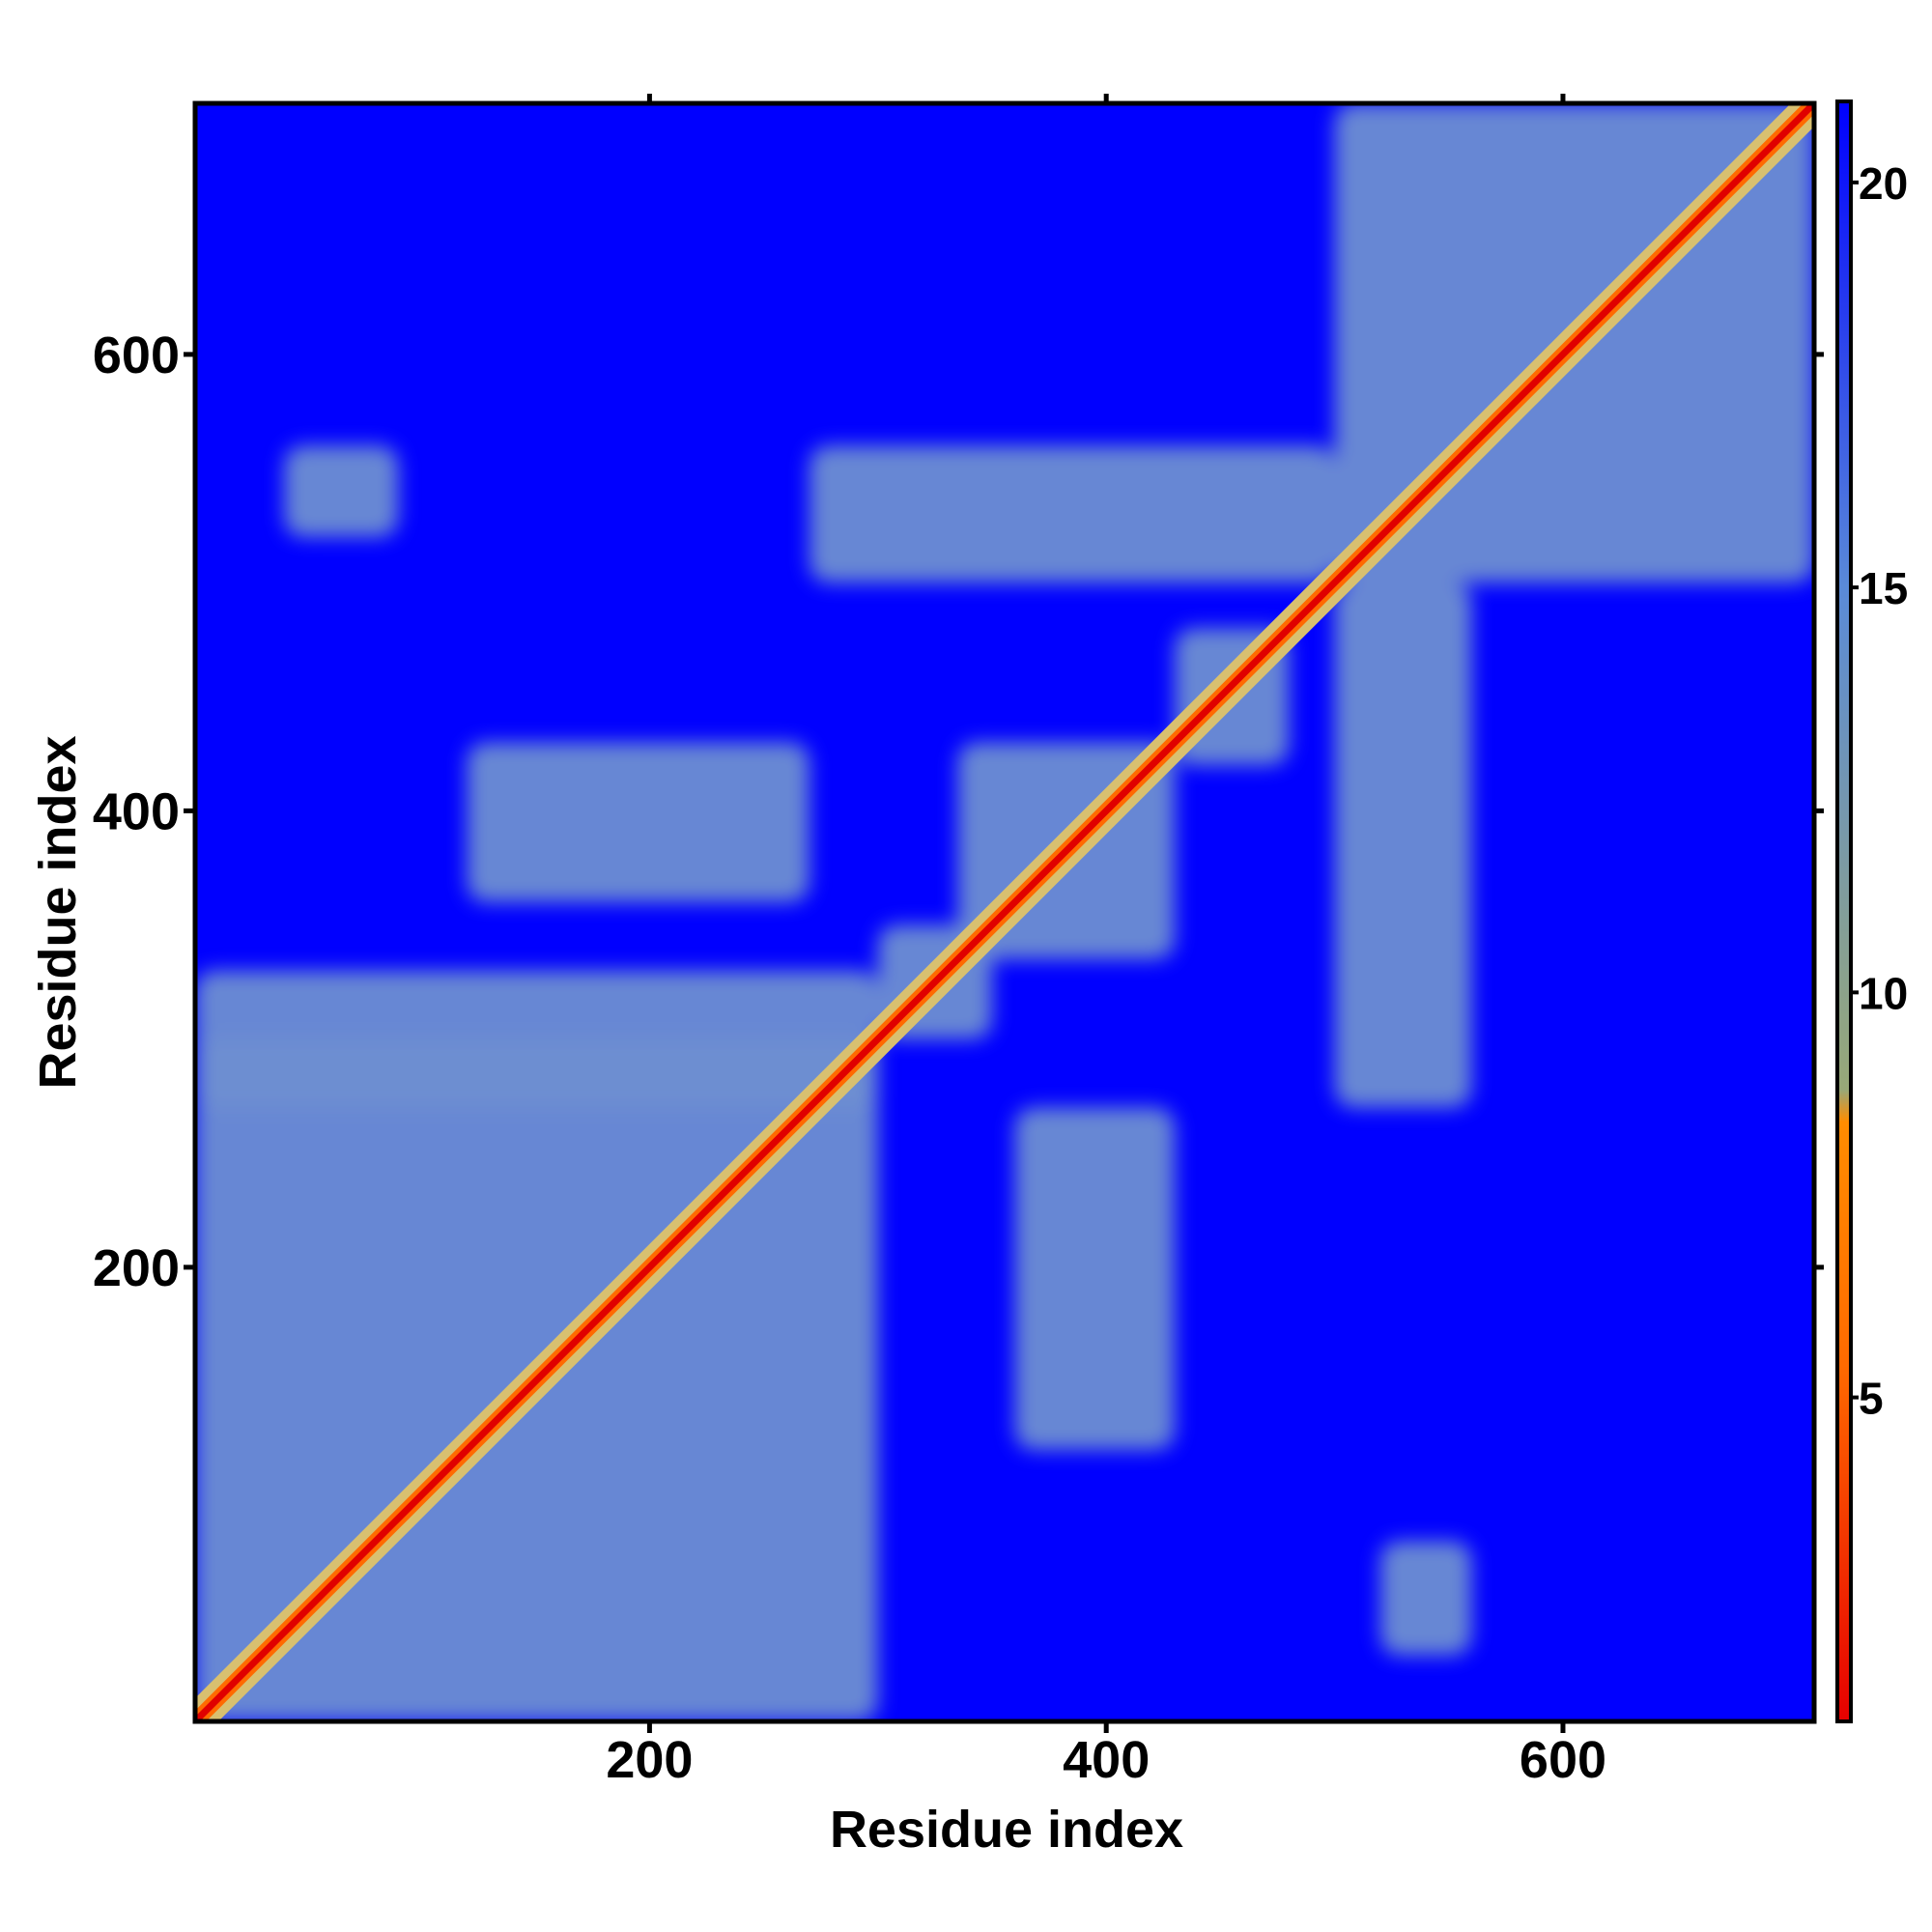 The image size is (1932, 1932). Describe the element at coordinates (1883, 183) in the screenshot. I see `colorbar-tick-label: 20` at that location.